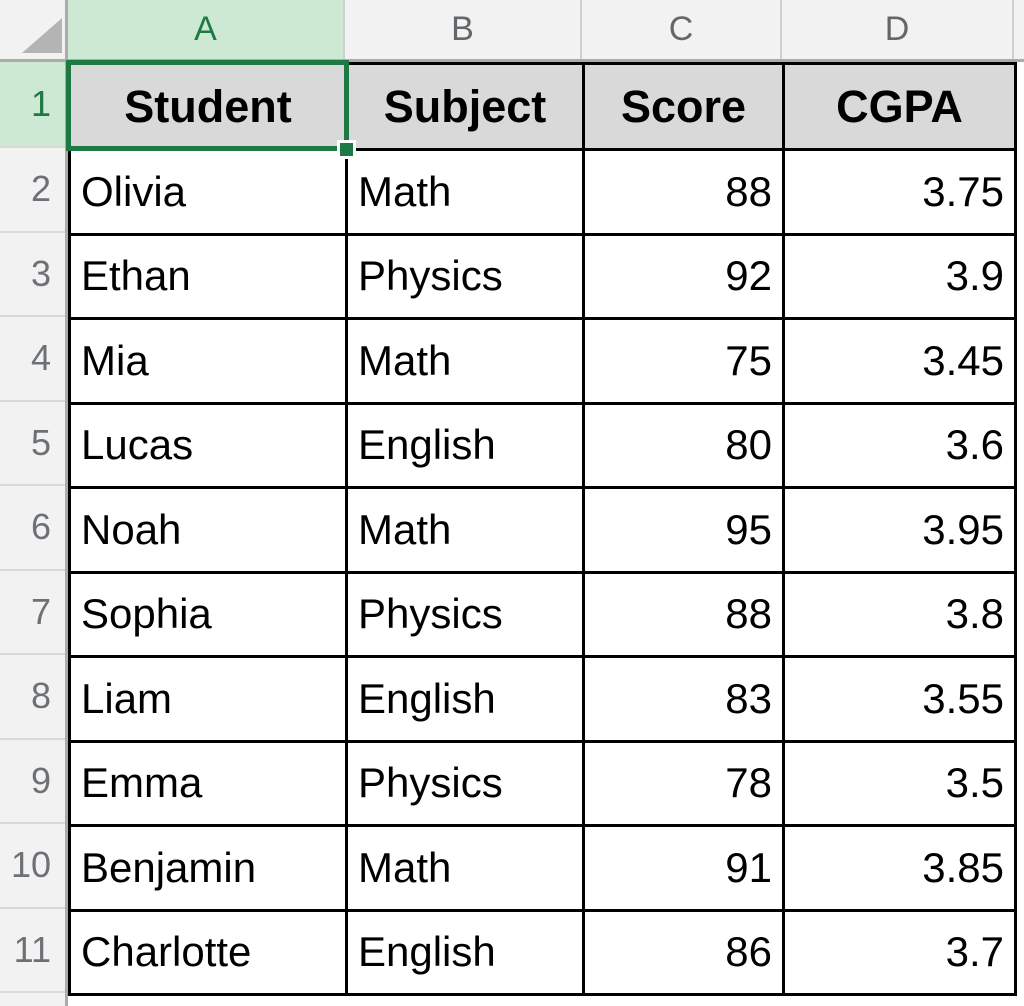  Describe the element at coordinates (32, 359) in the screenshot. I see `row-header-4: 4` at that location.